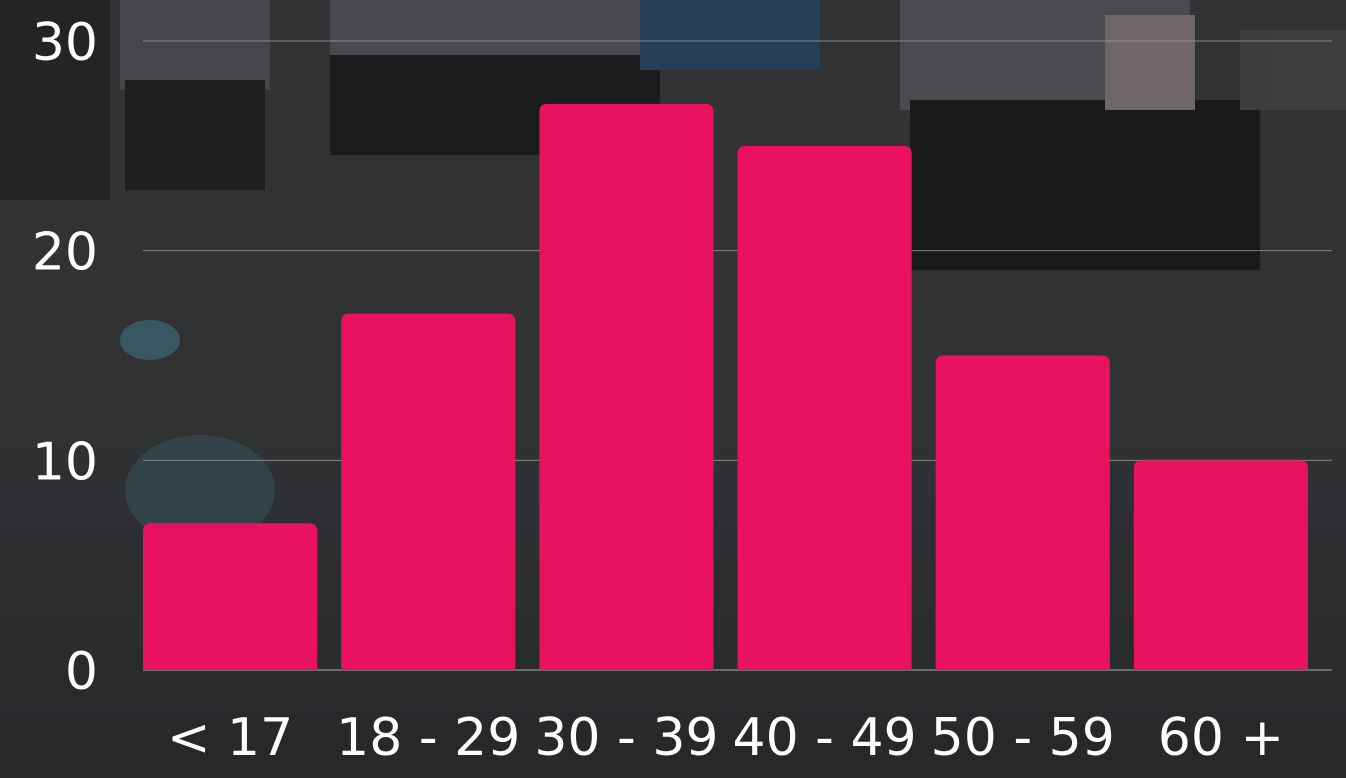 The height and width of the screenshot is (778, 1346). Describe the element at coordinates (428, 738) in the screenshot. I see `x-category-label: 18 - 29` at that location.